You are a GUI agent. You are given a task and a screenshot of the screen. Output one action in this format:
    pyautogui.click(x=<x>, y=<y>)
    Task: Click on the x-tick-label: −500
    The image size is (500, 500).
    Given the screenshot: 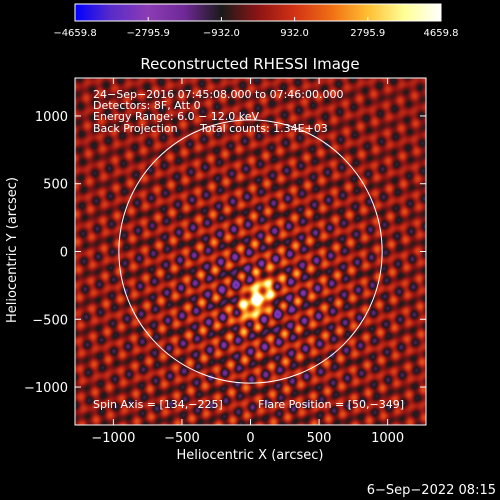 What is the action you would take?
    pyautogui.click(x=182, y=438)
    